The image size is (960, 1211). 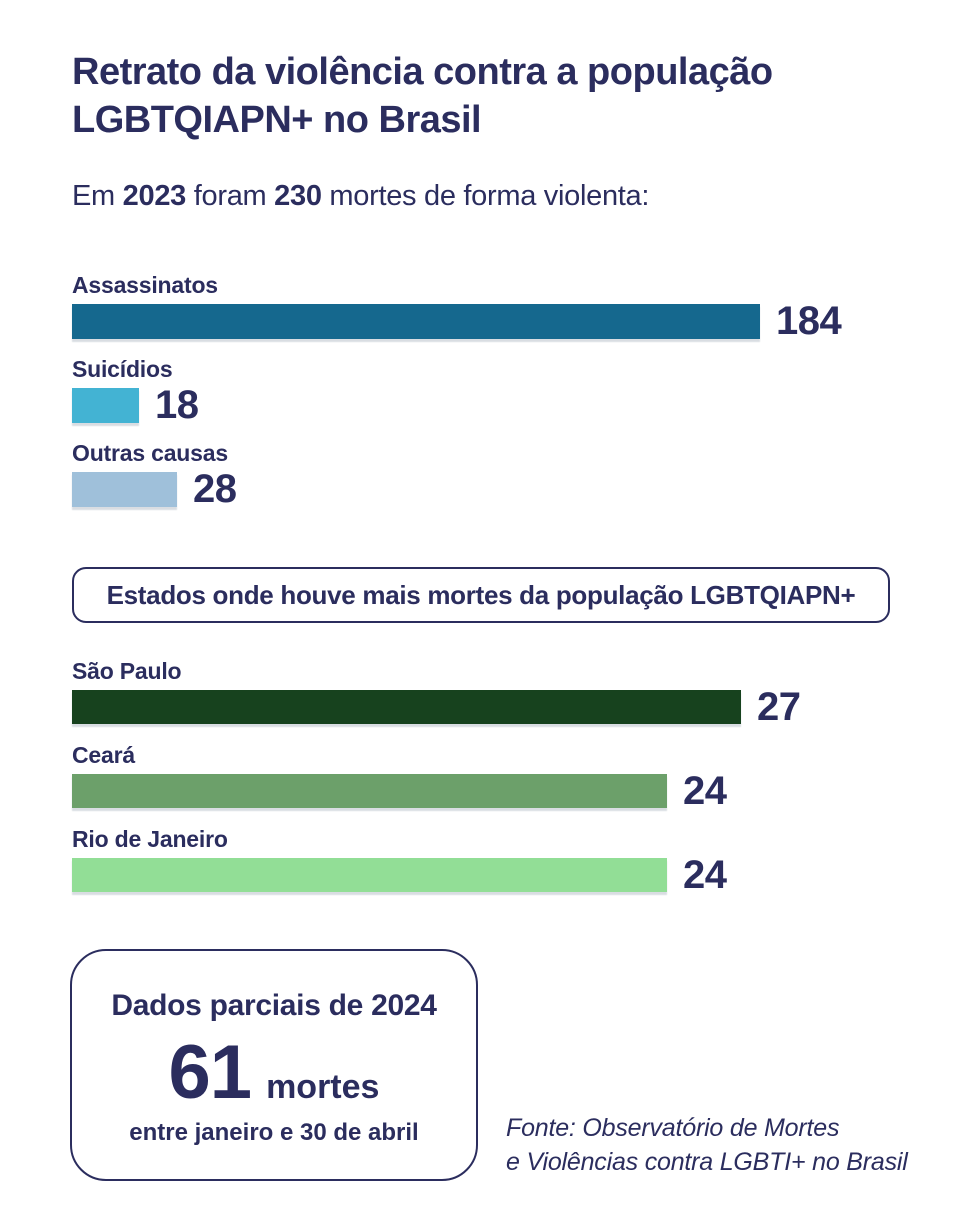 What do you see at coordinates (97, 196) in the screenshot?
I see `subtitle-pre: Em` at bounding box center [97, 196].